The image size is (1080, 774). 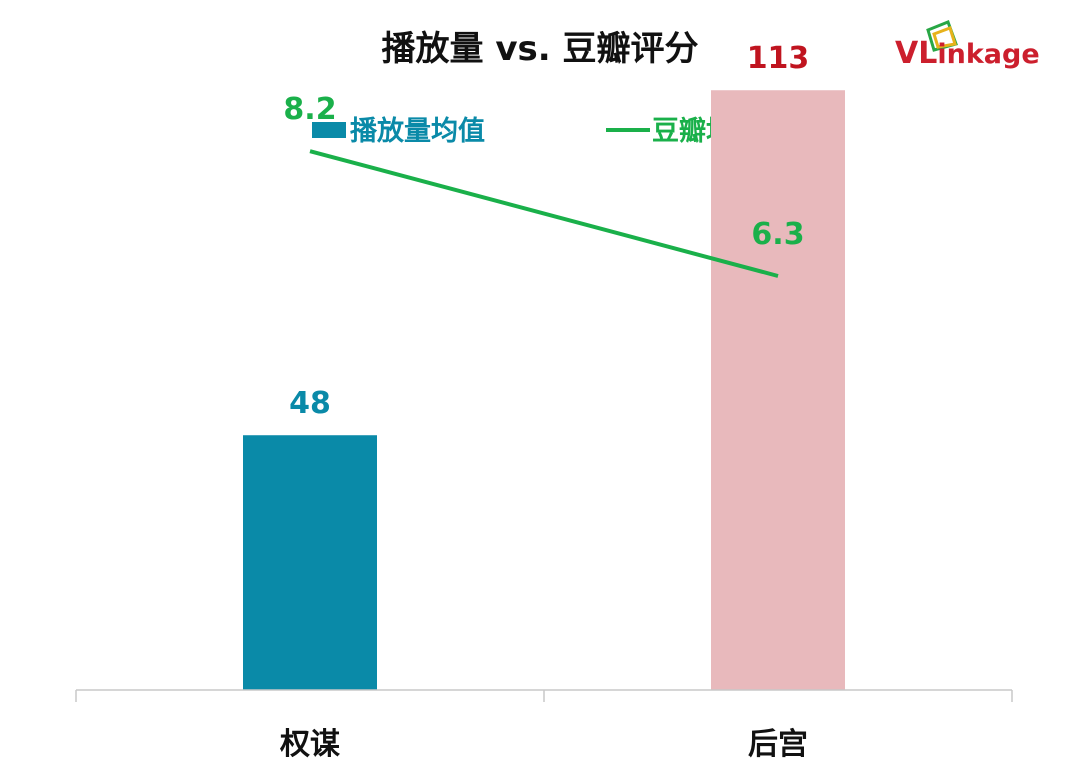 I want to click on line-layer: 8.2 6.3, so click(x=544, y=185).